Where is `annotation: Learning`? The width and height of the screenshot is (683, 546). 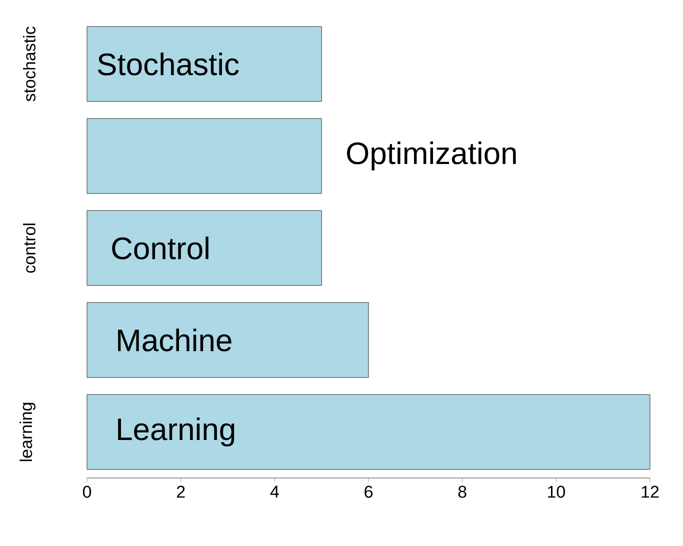
annotation: Learning is located at coordinates (176, 432).